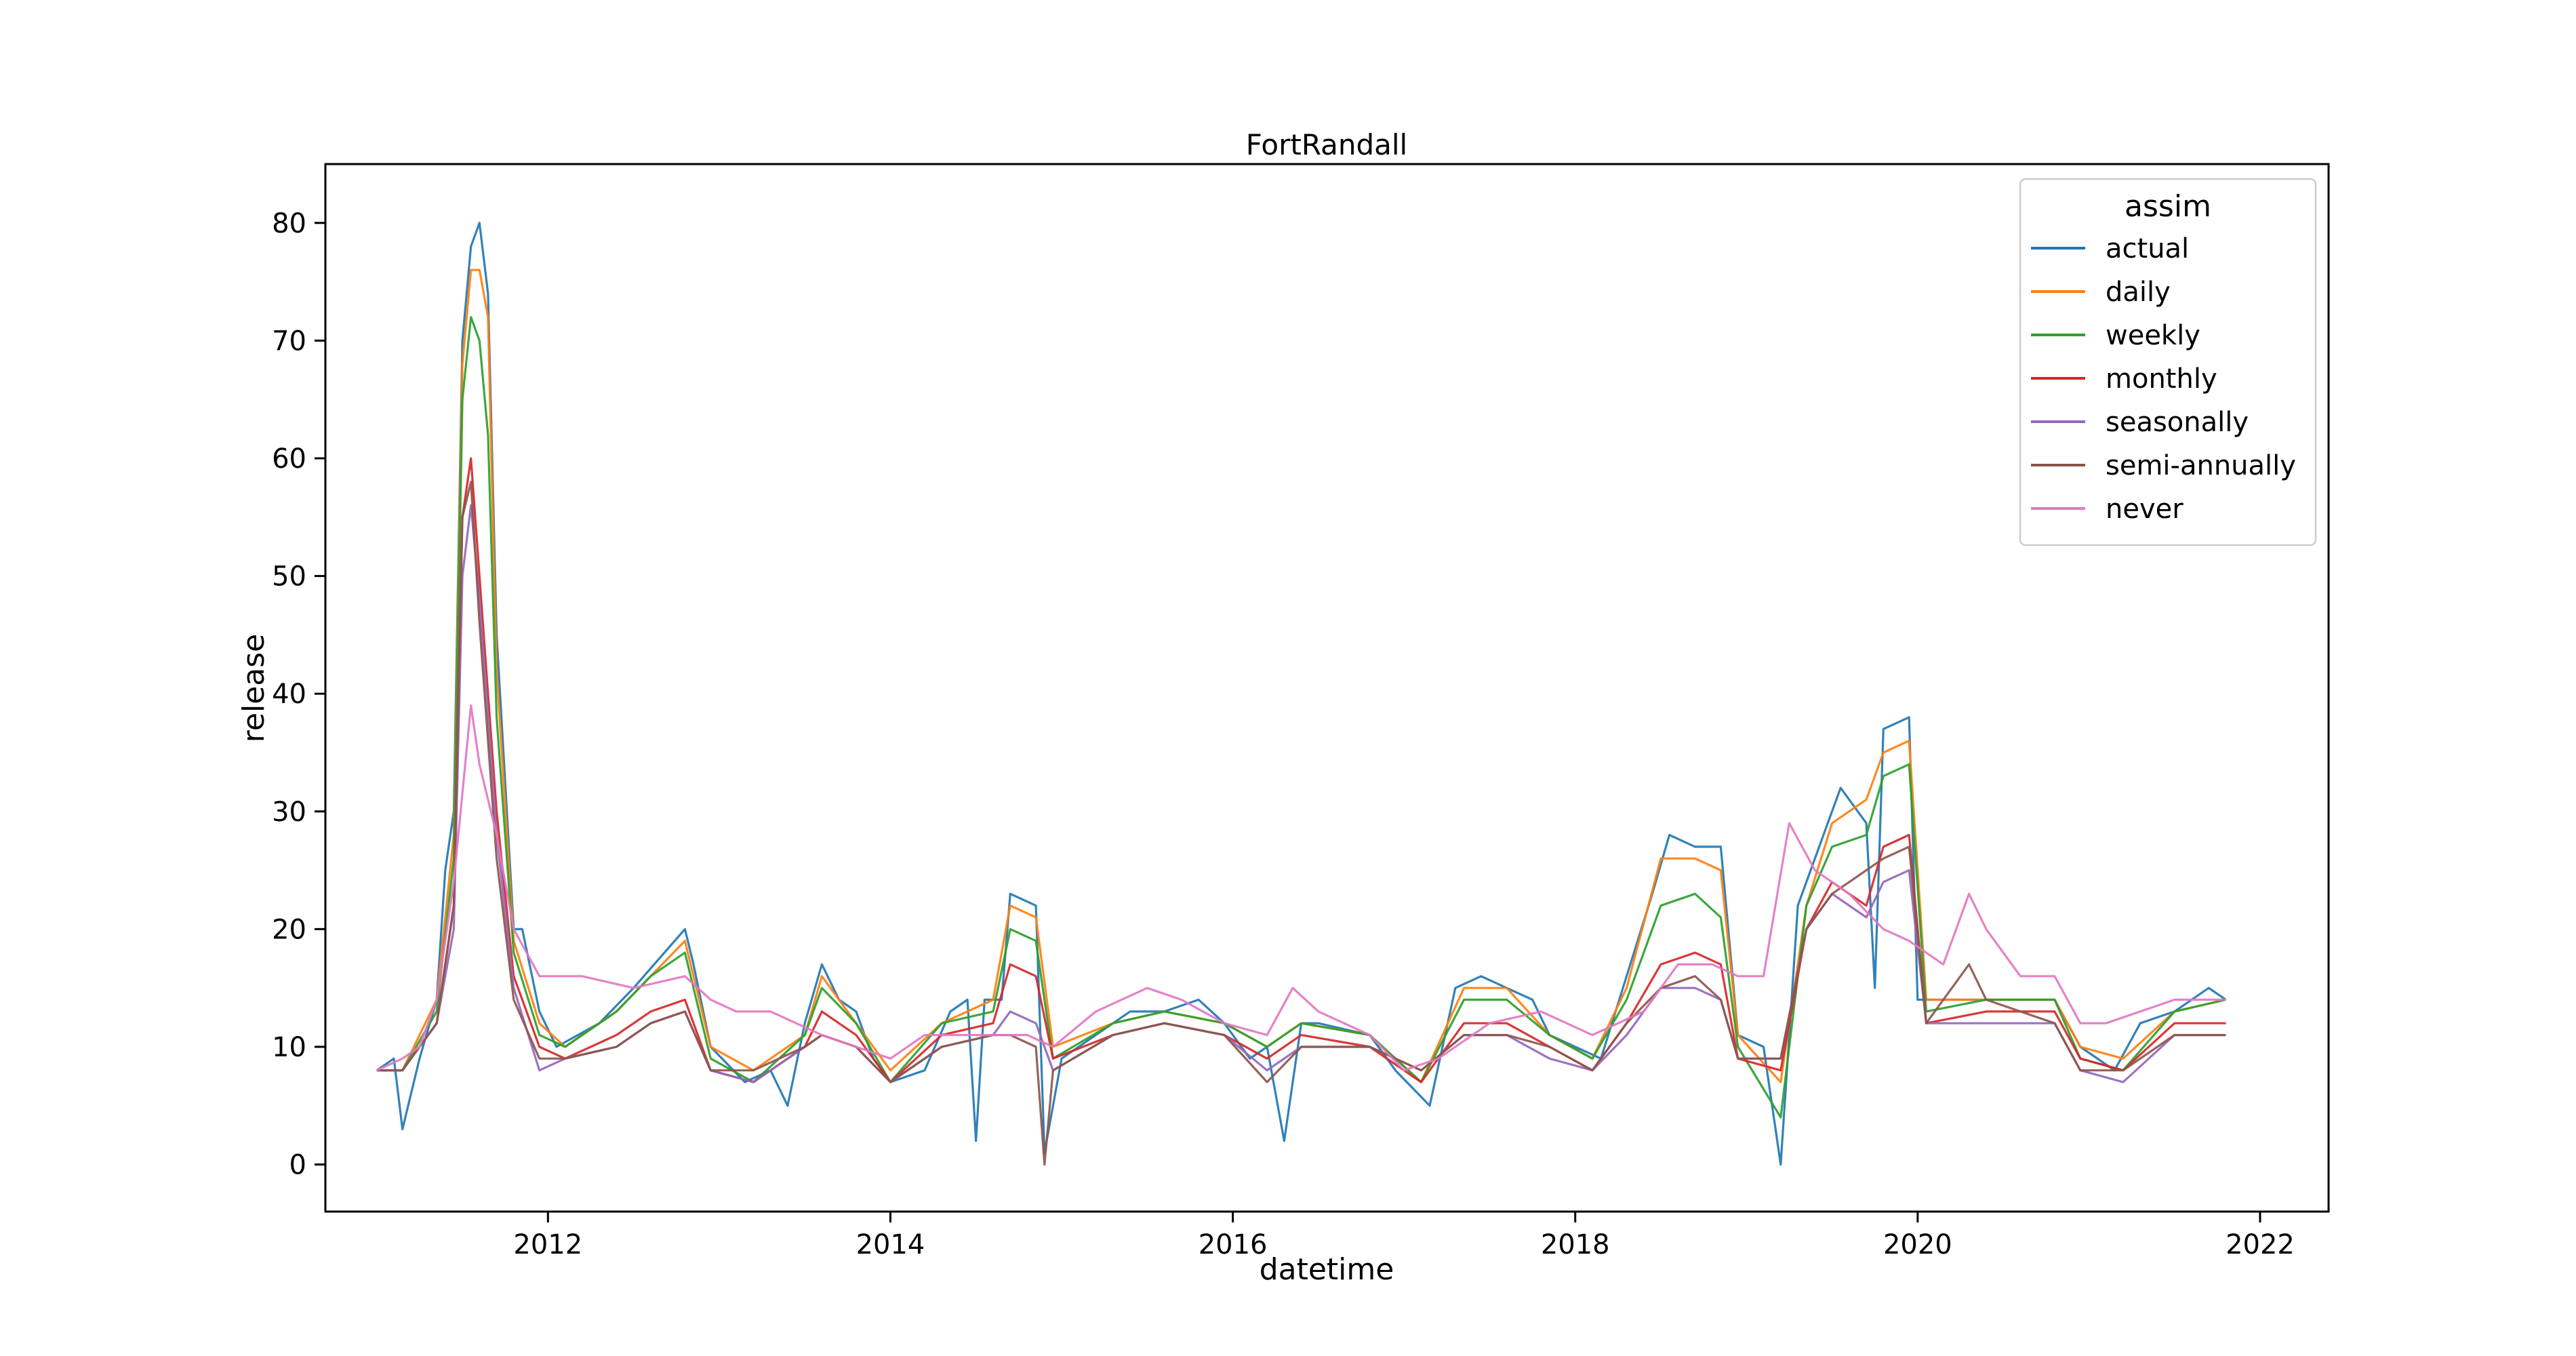 The width and height of the screenshot is (2576, 1356). What do you see at coordinates (2260, 1244) in the screenshot?
I see `x-tick-label: 2022` at bounding box center [2260, 1244].